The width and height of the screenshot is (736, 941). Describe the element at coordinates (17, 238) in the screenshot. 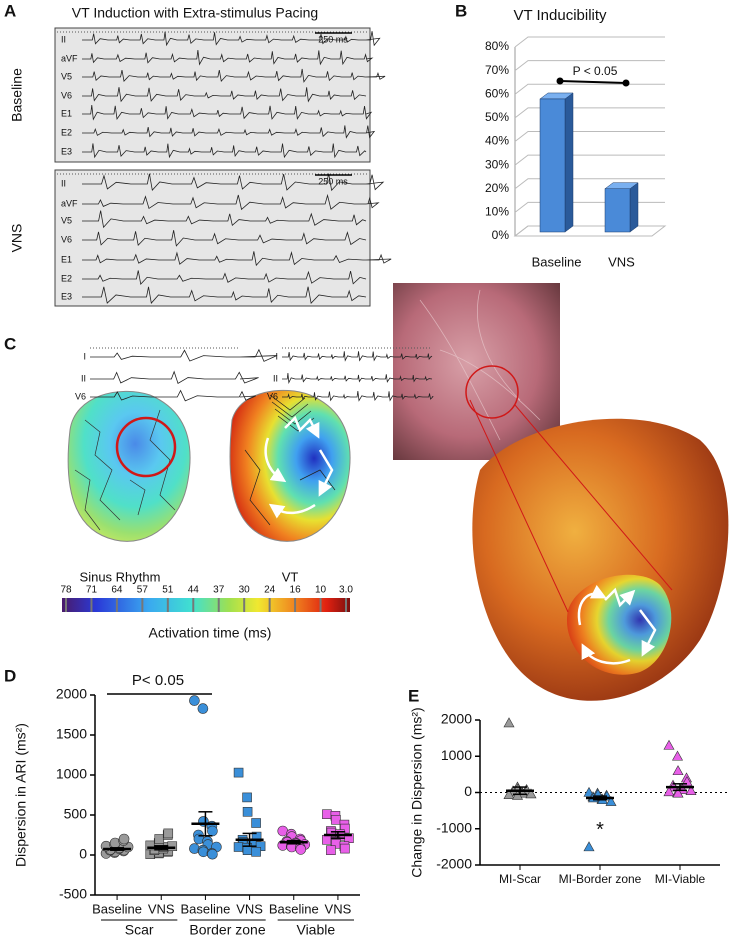

I see `row-label: VNS` at that location.